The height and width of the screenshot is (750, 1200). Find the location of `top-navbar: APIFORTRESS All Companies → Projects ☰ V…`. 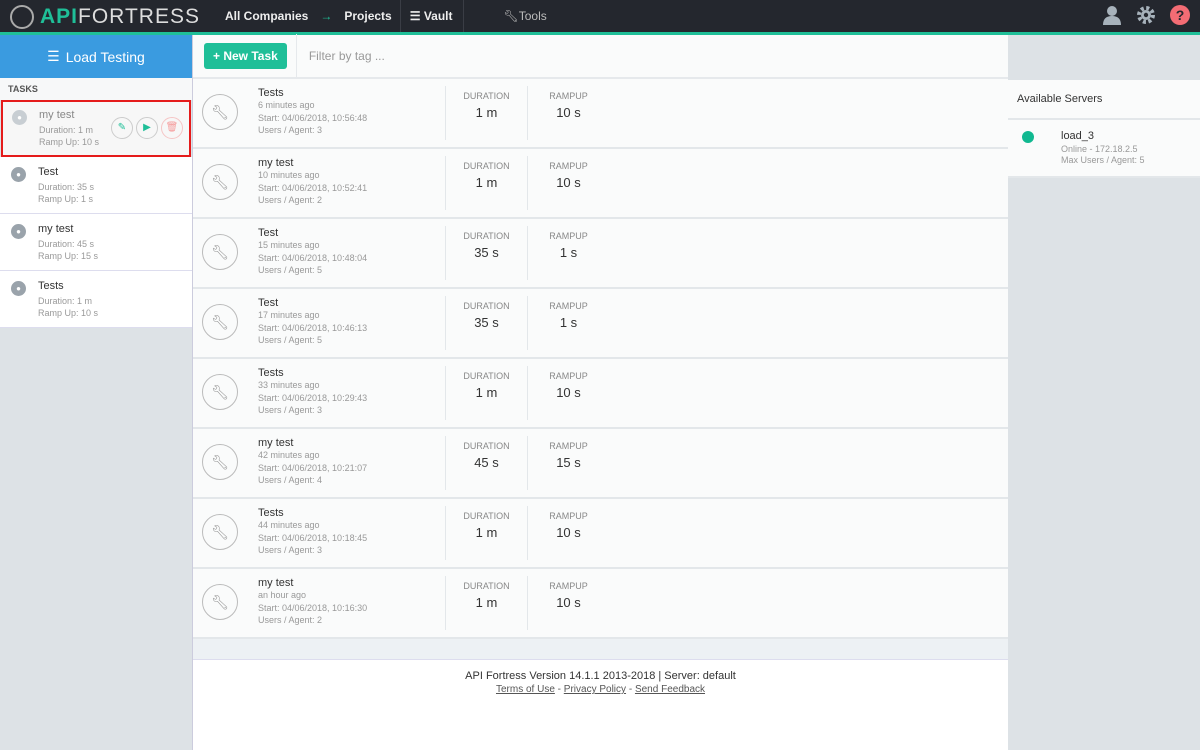

top-navbar: APIFORTRESS All Companies → Projects ☰ V… is located at coordinates (600, 17).